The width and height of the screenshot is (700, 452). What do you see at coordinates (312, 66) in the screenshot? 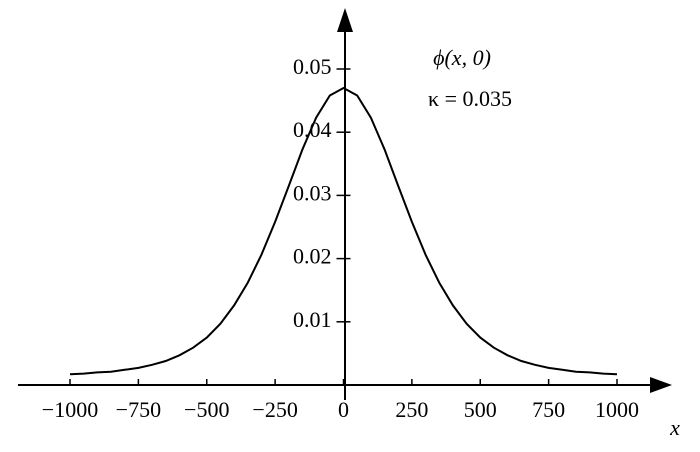
I see `y-tick-label: 0.05` at bounding box center [312, 66].